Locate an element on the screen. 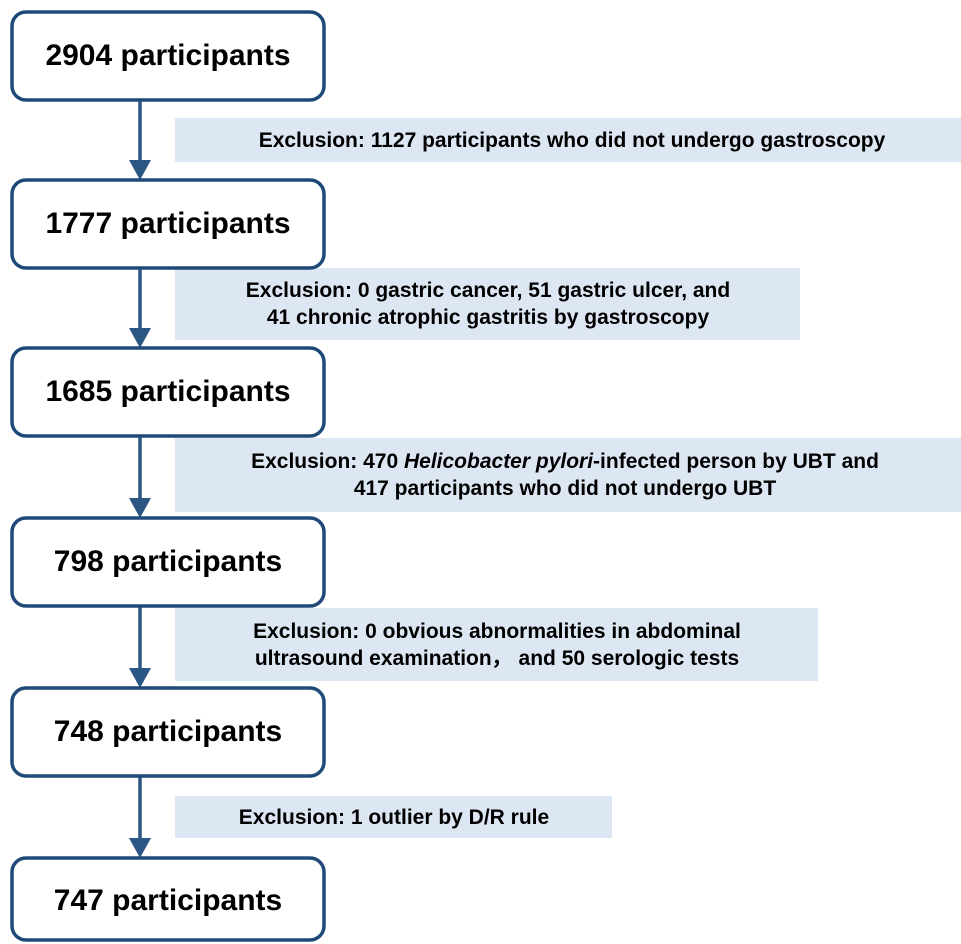 The width and height of the screenshot is (961, 944). exclusion-text: Exclusion: 1 outlier by D/R rule is located at coordinates (394, 817).